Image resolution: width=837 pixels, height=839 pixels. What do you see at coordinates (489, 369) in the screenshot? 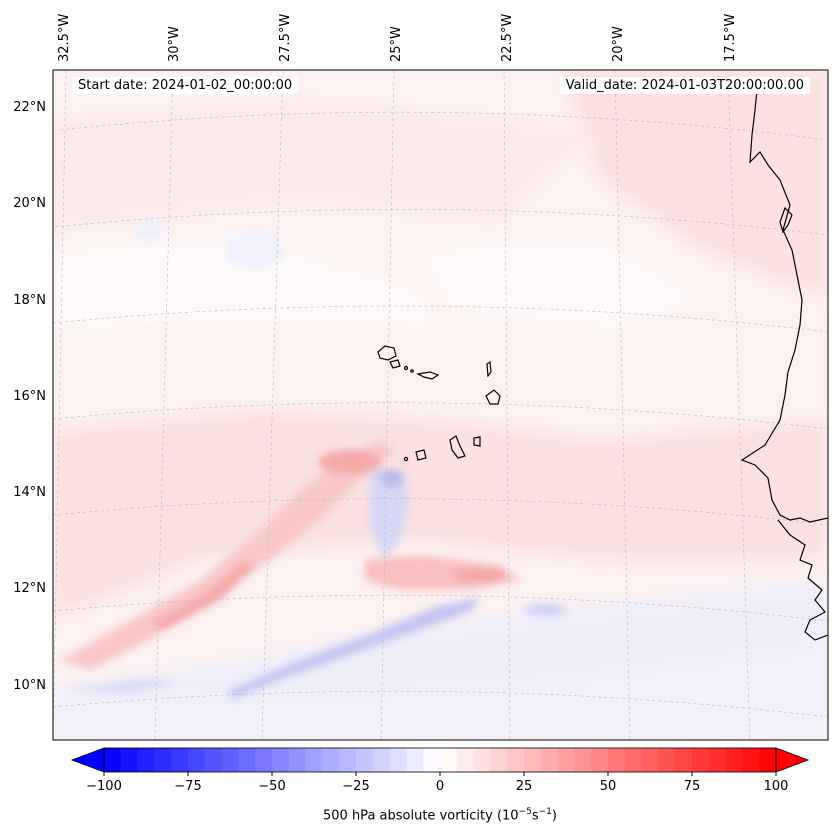
I see `island-sal` at bounding box center [489, 369].